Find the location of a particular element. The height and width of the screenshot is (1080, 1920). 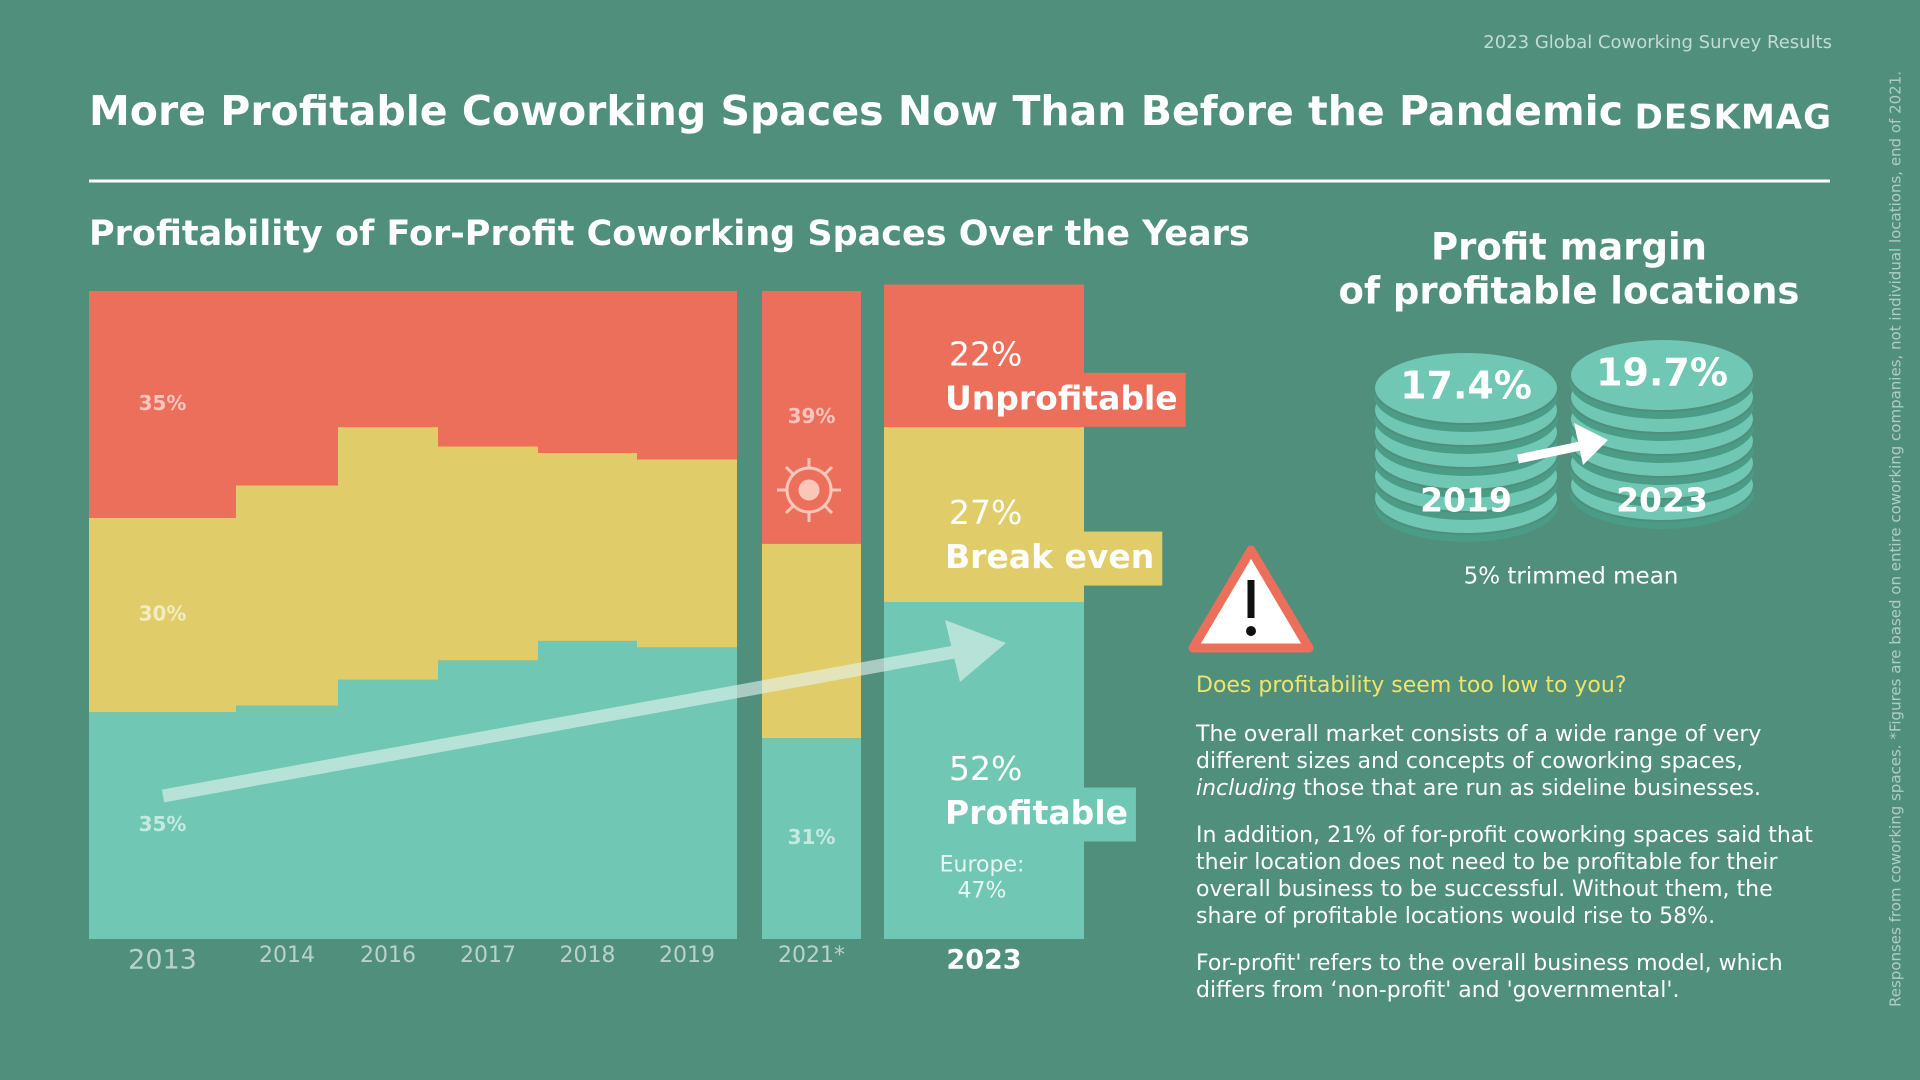

margin-value: 19.7% is located at coordinates (1662, 373).